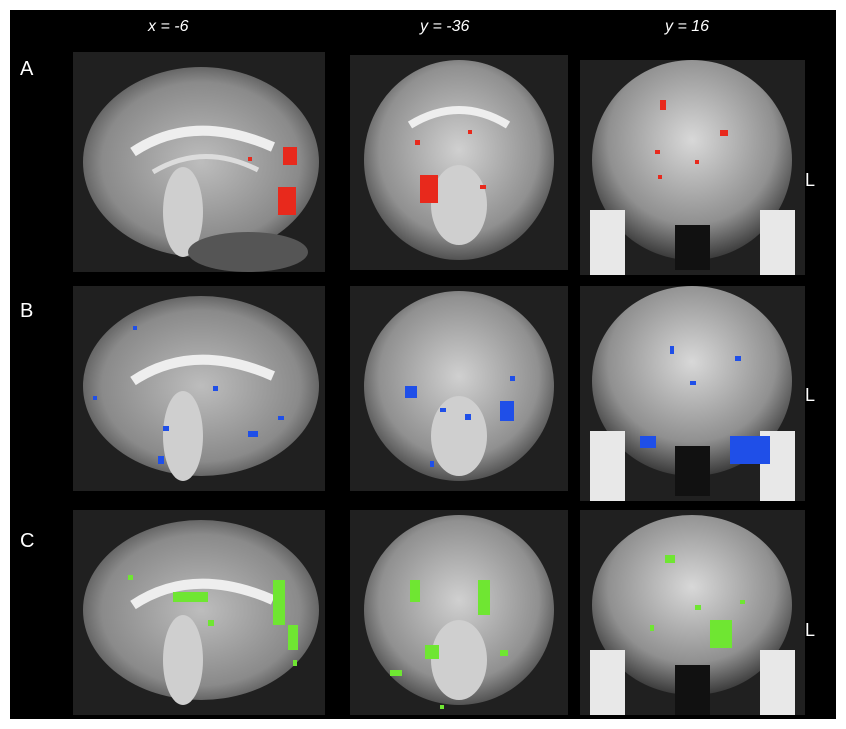 This screenshot has height=729, width=846. What do you see at coordinates (810, 395) in the screenshot?
I see `left-hemisphere-label-row-b: L` at bounding box center [810, 395].